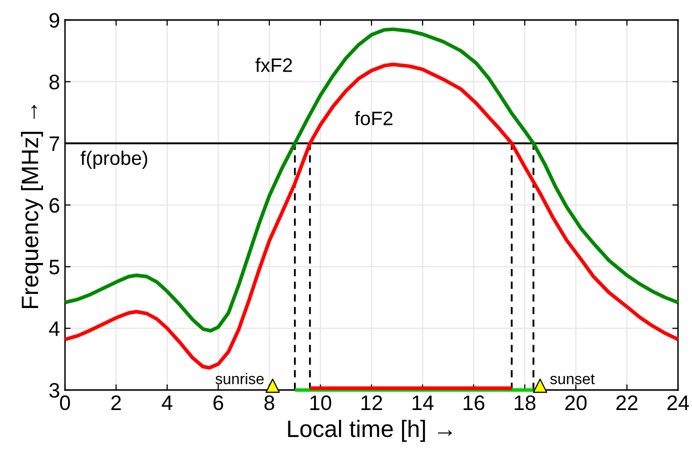 Image resolution: width=692 pixels, height=462 pixels. Describe the element at coordinates (525, 402) in the screenshot. I see `x-tick-label: 18` at that location.